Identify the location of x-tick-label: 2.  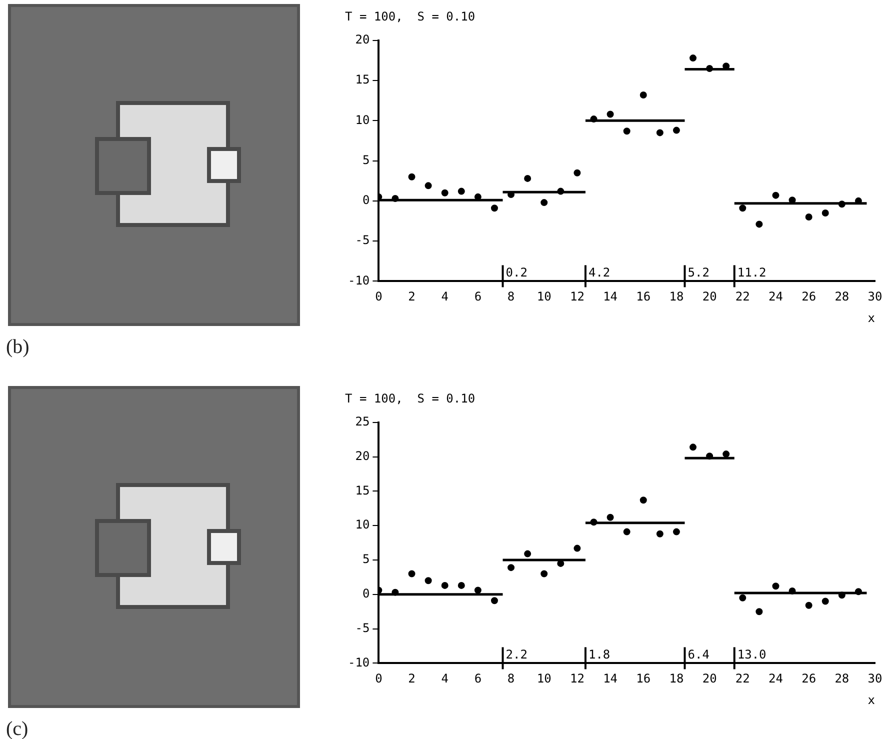
(412, 297).